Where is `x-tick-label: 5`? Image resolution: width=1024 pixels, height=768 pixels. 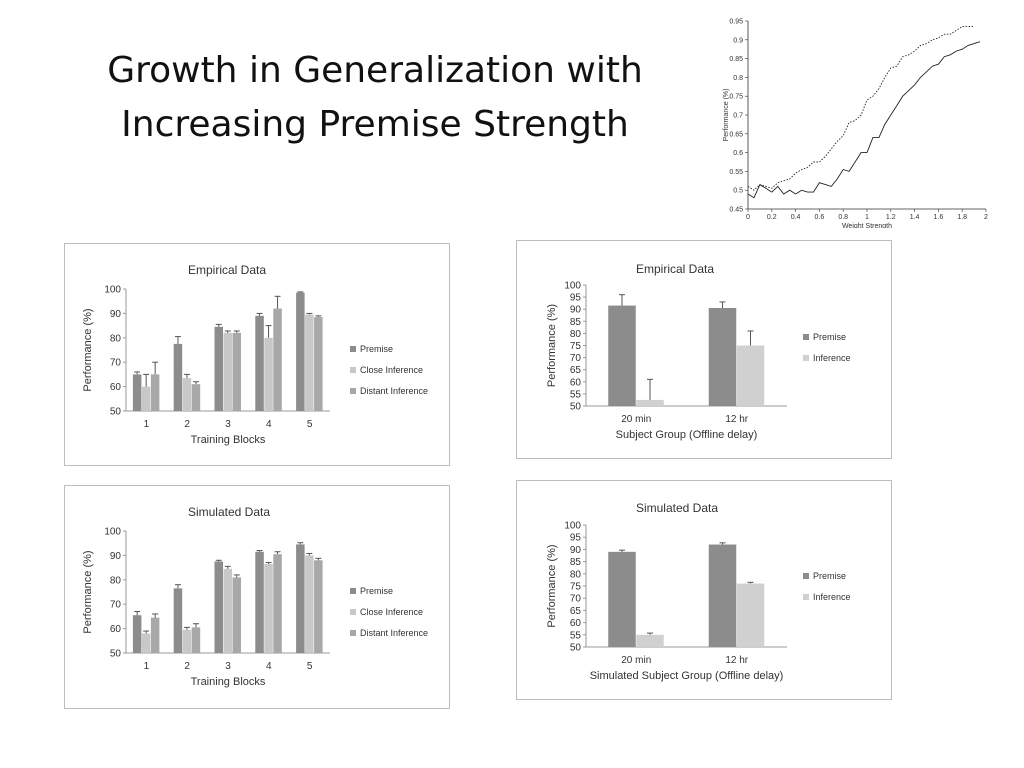 x-tick-label: 5 is located at coordinates (310, 666).